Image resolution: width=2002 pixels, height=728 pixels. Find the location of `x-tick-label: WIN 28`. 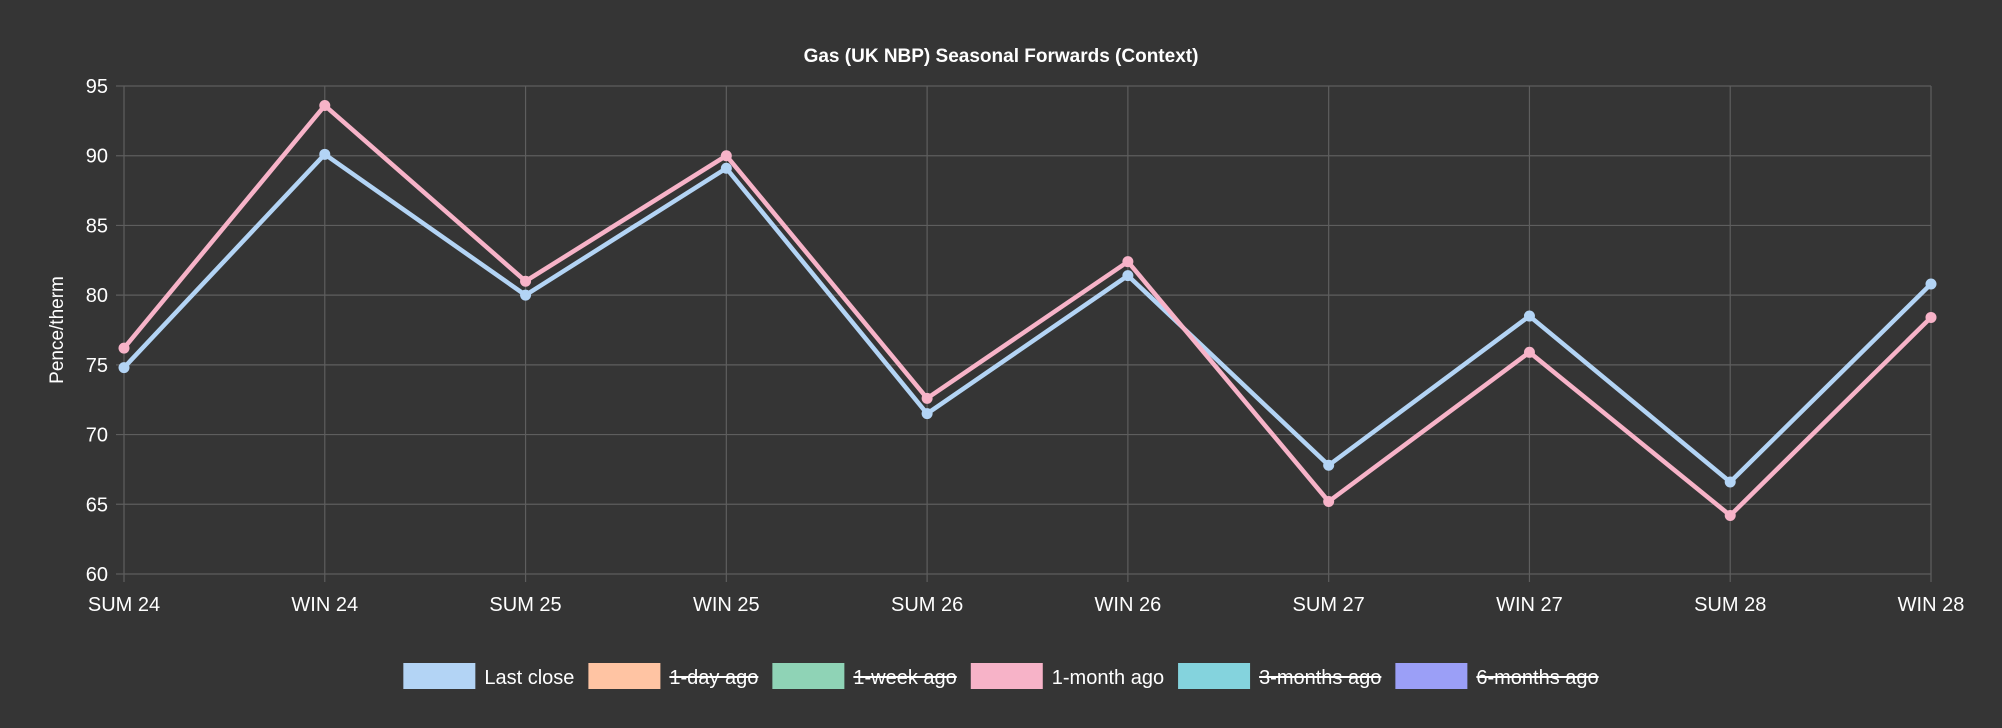

x-tick-label: WIN 28 is located at coordinates (1931, 605).